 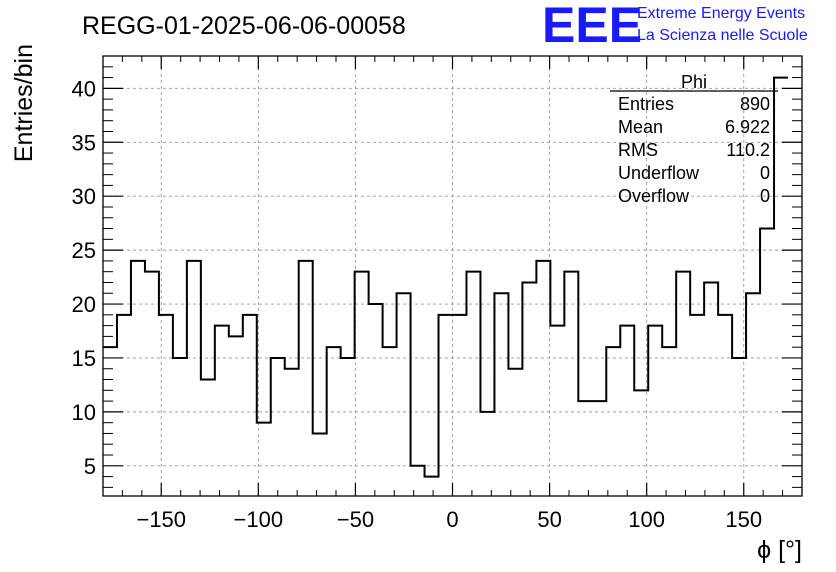 I want to click on x-tick-label: 50, so click(x=549, y=519).